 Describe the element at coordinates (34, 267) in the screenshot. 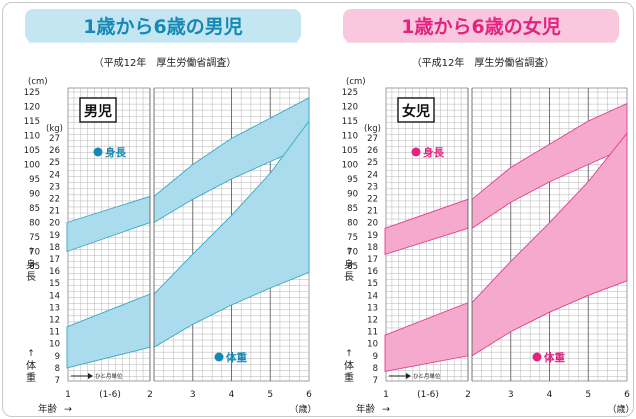

I see `height-tick-label: 65` at that location.